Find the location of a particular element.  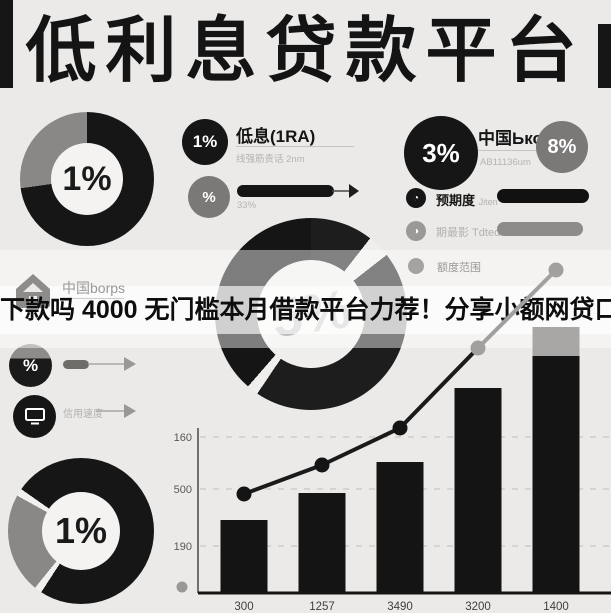

home-icon is located at coordinates (33, 291).